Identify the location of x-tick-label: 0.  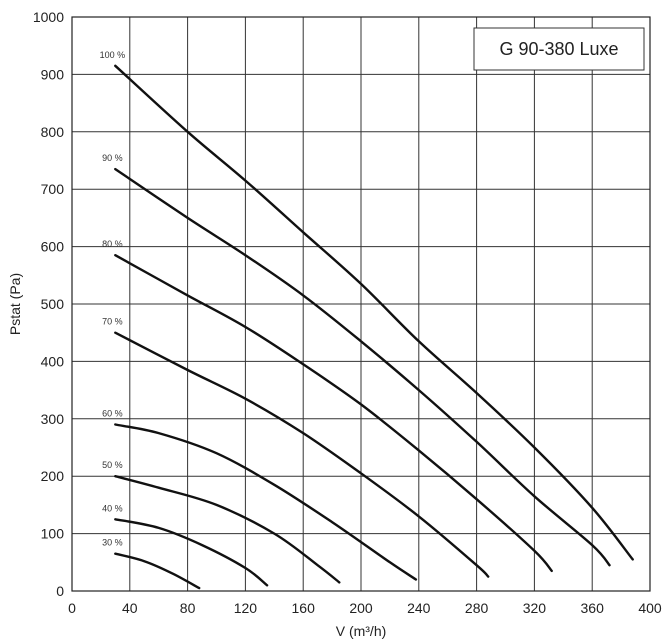
(72, 608).